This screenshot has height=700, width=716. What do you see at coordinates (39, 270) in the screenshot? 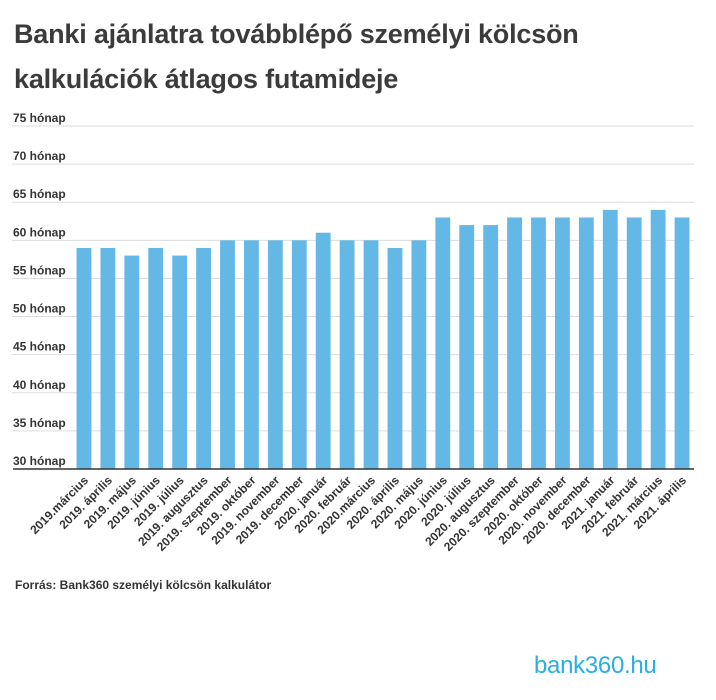
I see `y-tick-label: 55 hónap` at bounding box center [39, 270].